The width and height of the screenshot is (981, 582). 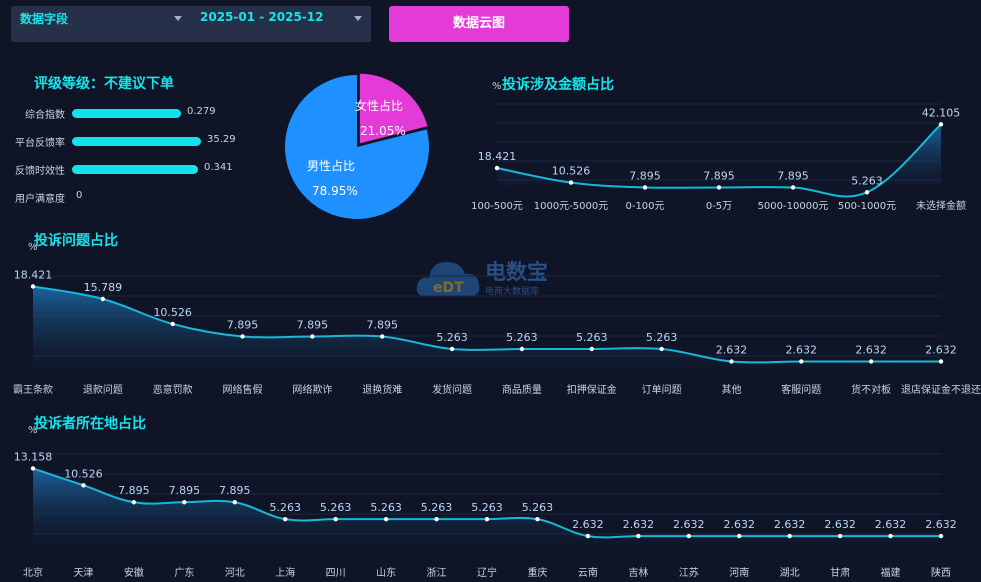 What do you see at coordinates (357, 147) in the screenshot?
I see `pie-slice-male` at bounding box center [357, 147].